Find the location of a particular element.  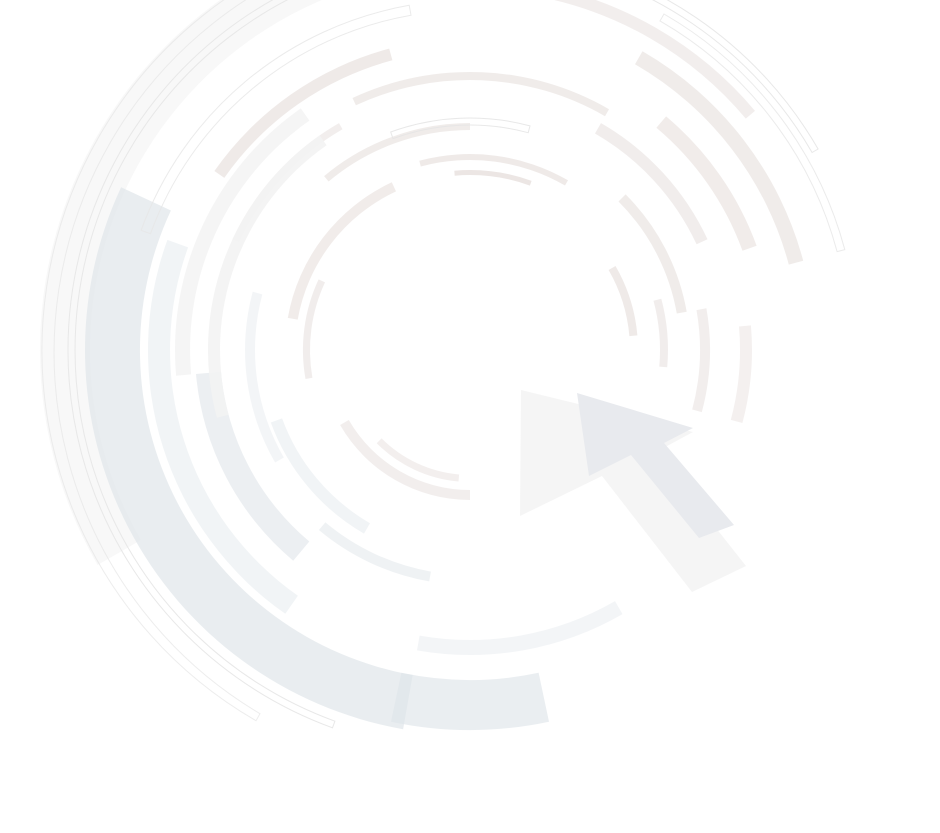

mouse-pointer-arrow is located at coordinates (655, 465).